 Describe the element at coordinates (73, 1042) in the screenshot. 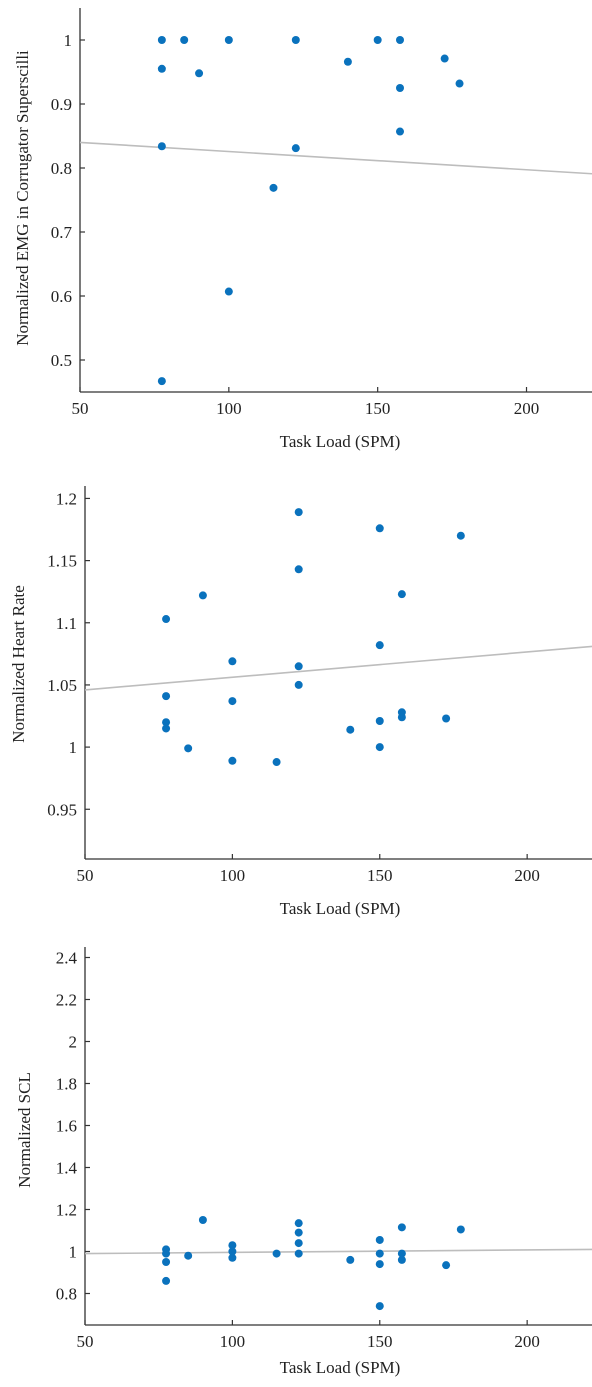

I see `y-tick-label: 2` at that location.